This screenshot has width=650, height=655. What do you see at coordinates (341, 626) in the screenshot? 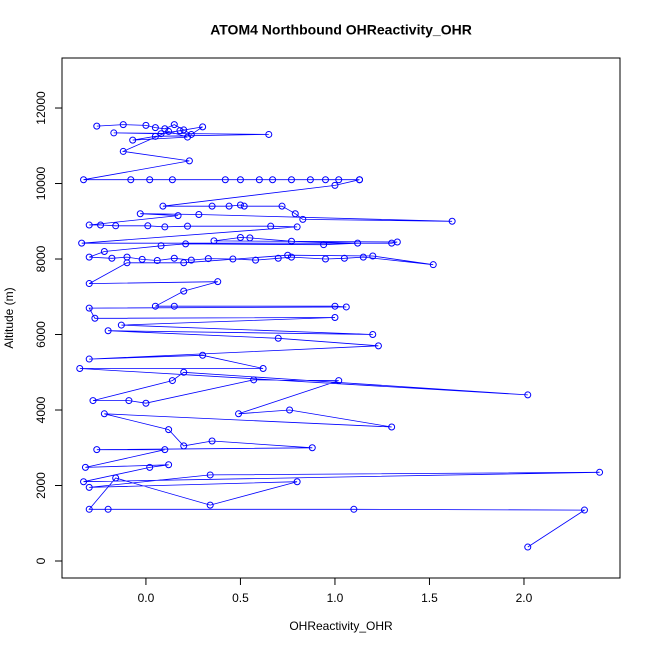
I see `x-axis-label: OHReactivity_OHR` at bounding box center [341, 626].